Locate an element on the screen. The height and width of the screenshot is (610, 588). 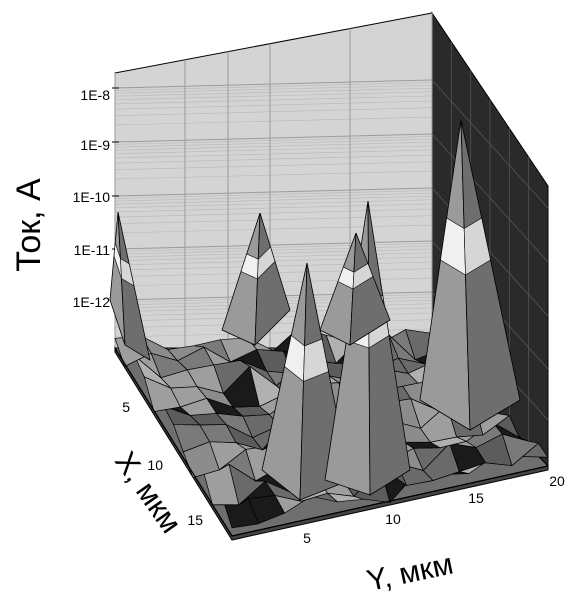
z-tick-label: 1E-9 is located at coordinates (95, 145).